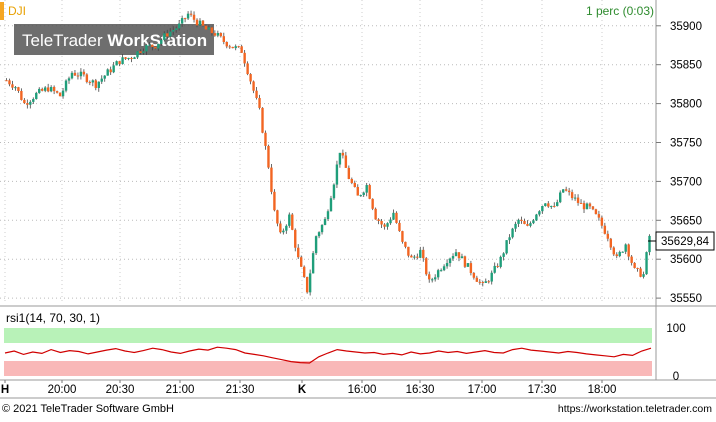 This screenshot has height=422, width=716. What do you see at coordinates (180, 390) in the screenshot?
I see `x-tick-label: 21:00` at bounding box center [180, 390].